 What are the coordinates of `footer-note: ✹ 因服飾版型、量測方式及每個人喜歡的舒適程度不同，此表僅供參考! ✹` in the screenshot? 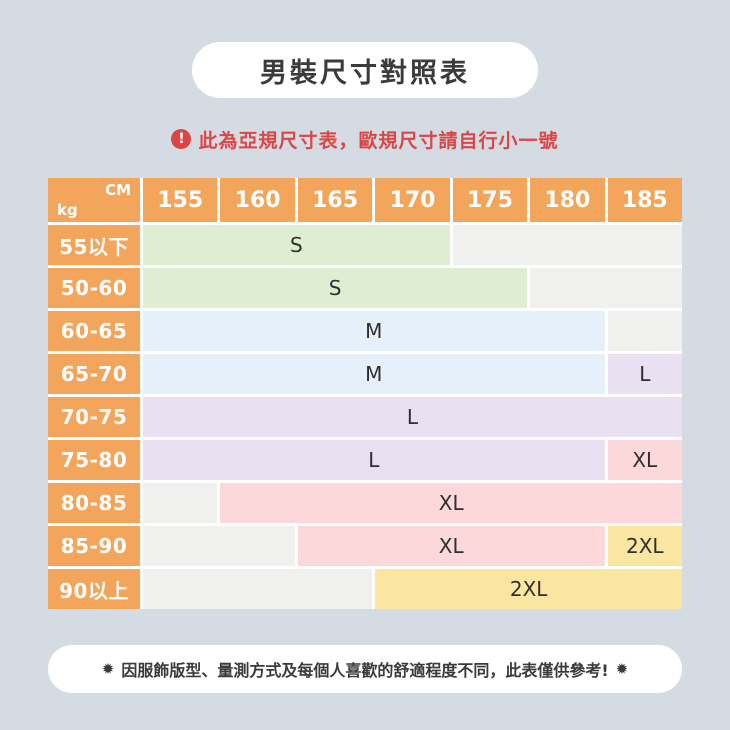 It's located at (365, 669).